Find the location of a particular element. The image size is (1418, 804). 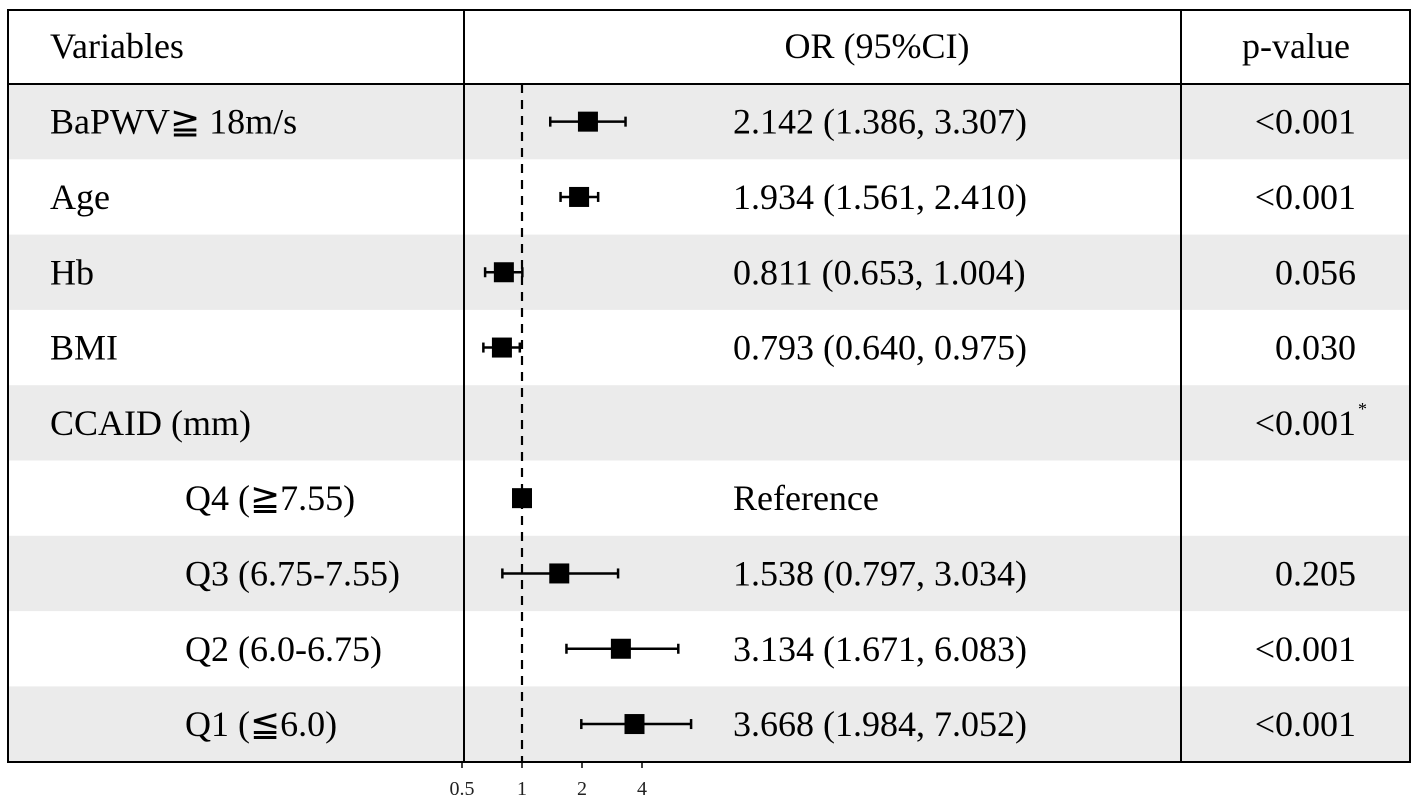

or-ci-text: Reference is located at coordinates (806, 498).